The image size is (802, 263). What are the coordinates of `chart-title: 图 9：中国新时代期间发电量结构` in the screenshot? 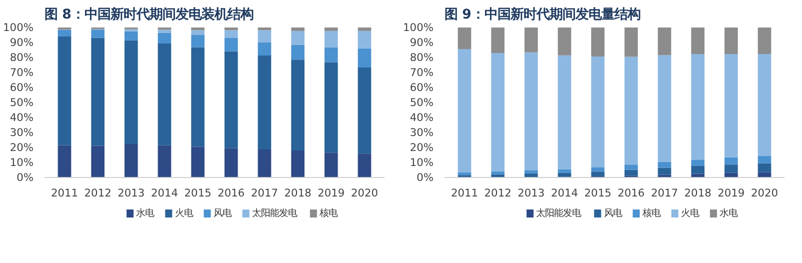 It's located at (542, 14).